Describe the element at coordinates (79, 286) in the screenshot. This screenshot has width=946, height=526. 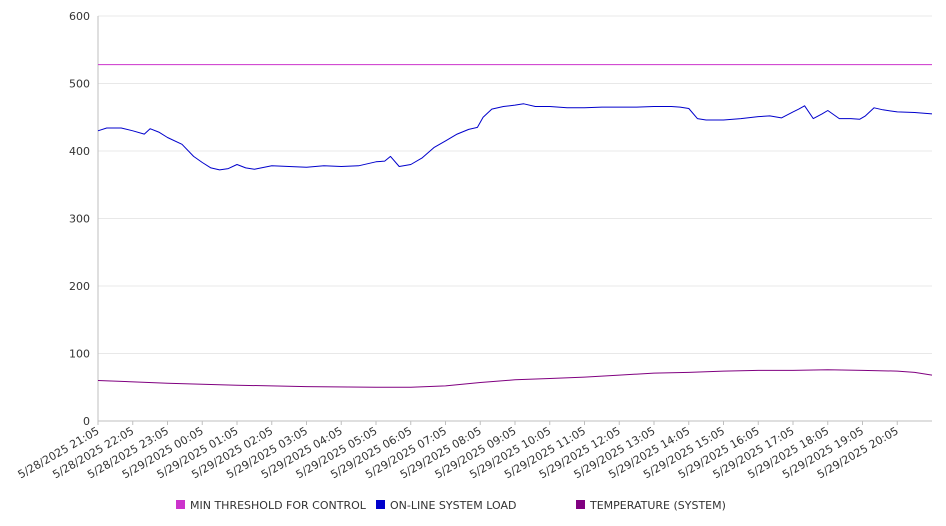
I see `y-tick-label: 200` at that location.